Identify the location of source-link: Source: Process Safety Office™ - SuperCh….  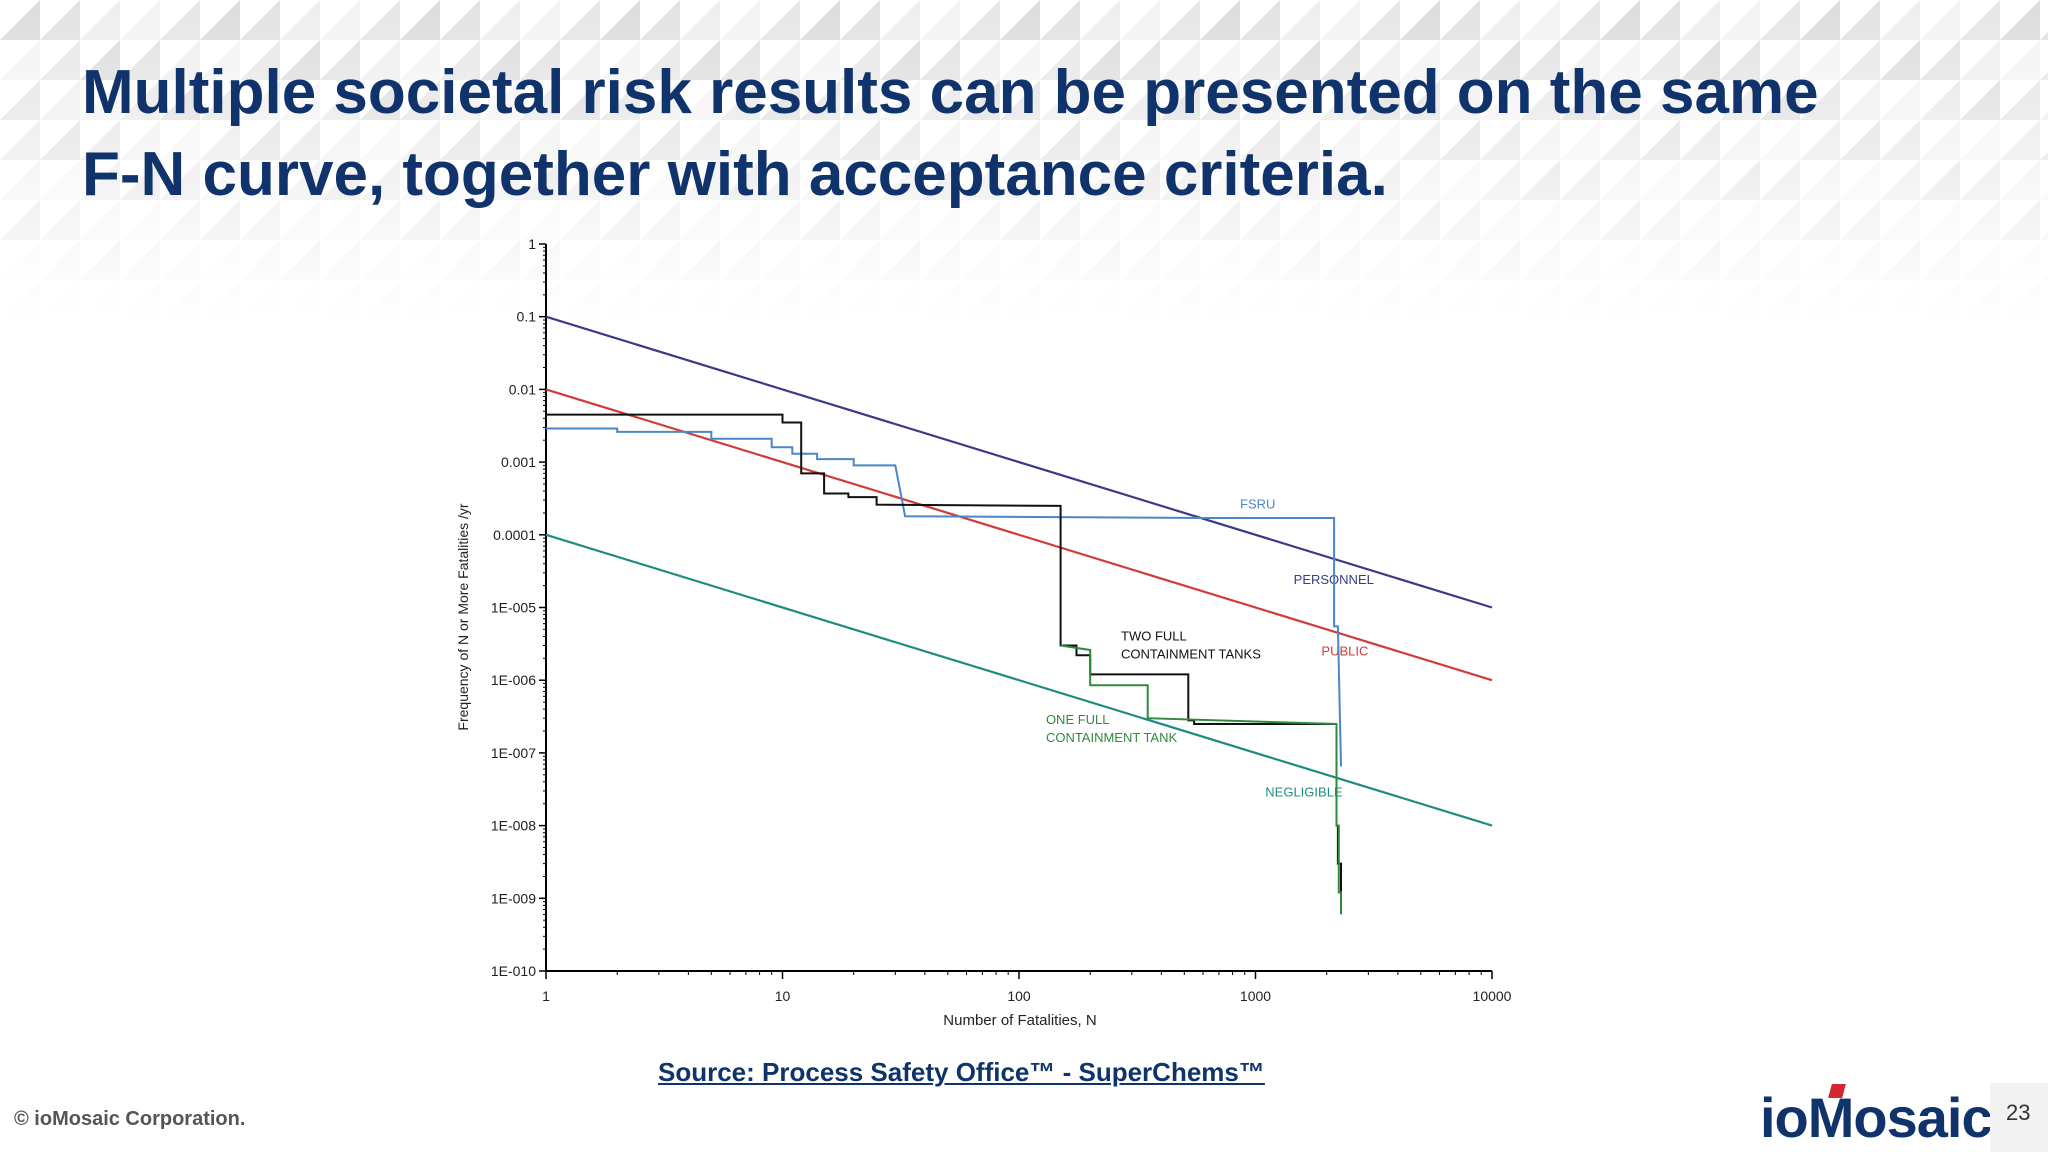
(961, 1072).